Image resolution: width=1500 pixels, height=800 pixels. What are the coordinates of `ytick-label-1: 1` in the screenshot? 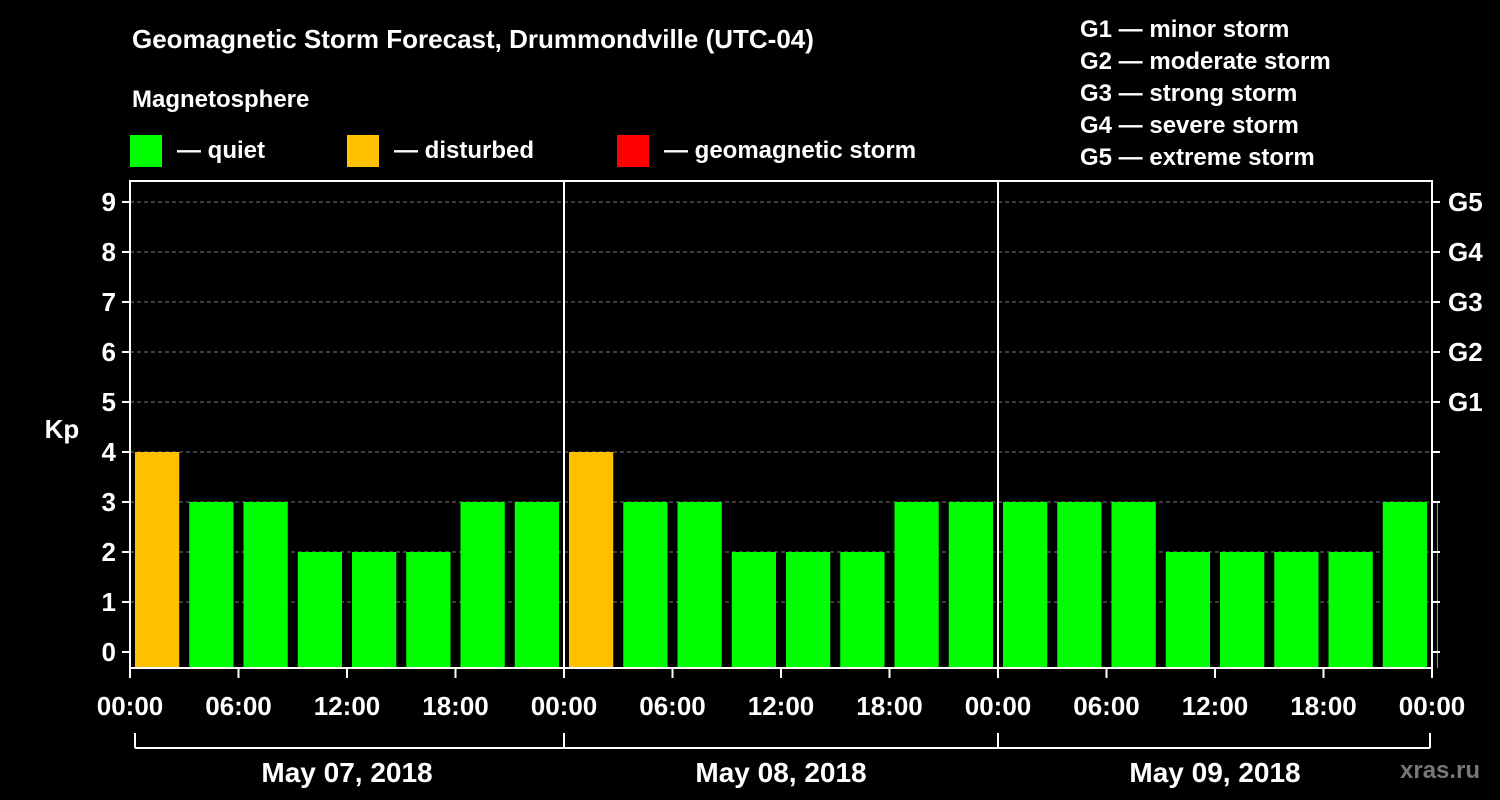 It's located at (109, 602).